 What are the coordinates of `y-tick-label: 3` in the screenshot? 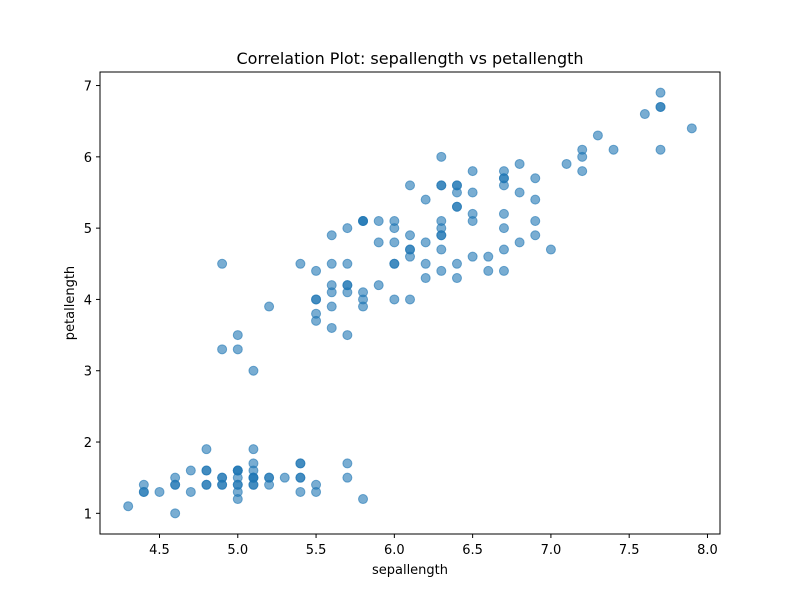 It's located at (88, 372).